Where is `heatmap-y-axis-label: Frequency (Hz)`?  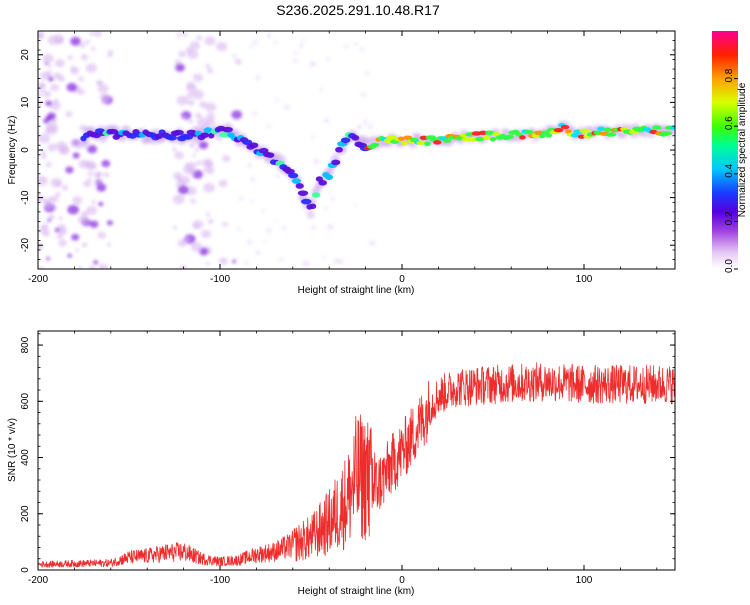
heatmap-y-axis-label: Frequency (Hz) is located at coordinates (12, 150).